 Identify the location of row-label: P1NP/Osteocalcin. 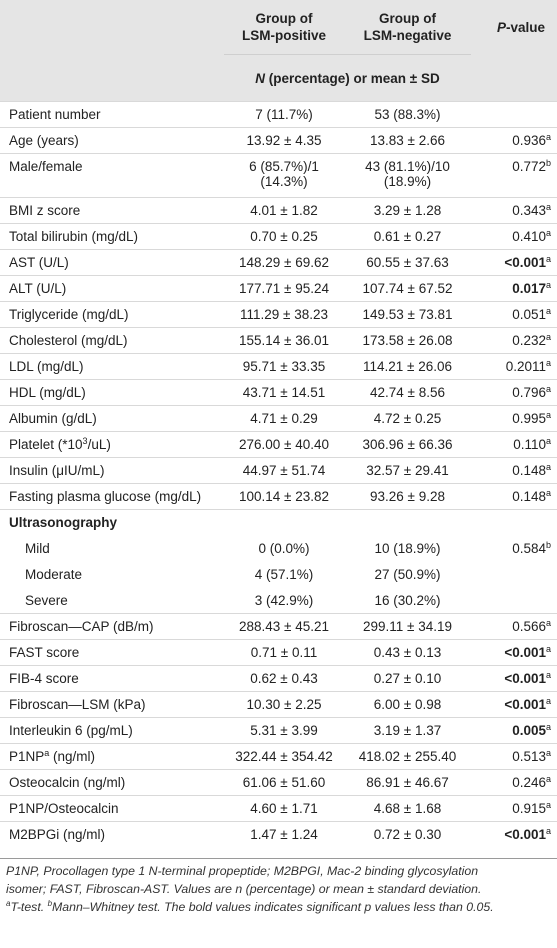
(112, 808).